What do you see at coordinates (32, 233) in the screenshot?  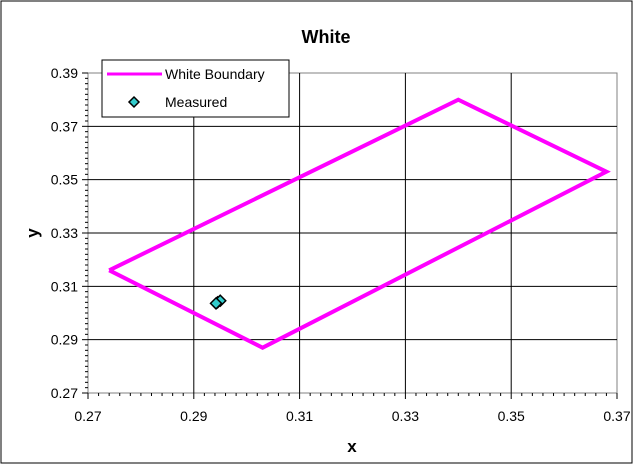 I see `y-axis-label: y` at bounding box center [32, 233].